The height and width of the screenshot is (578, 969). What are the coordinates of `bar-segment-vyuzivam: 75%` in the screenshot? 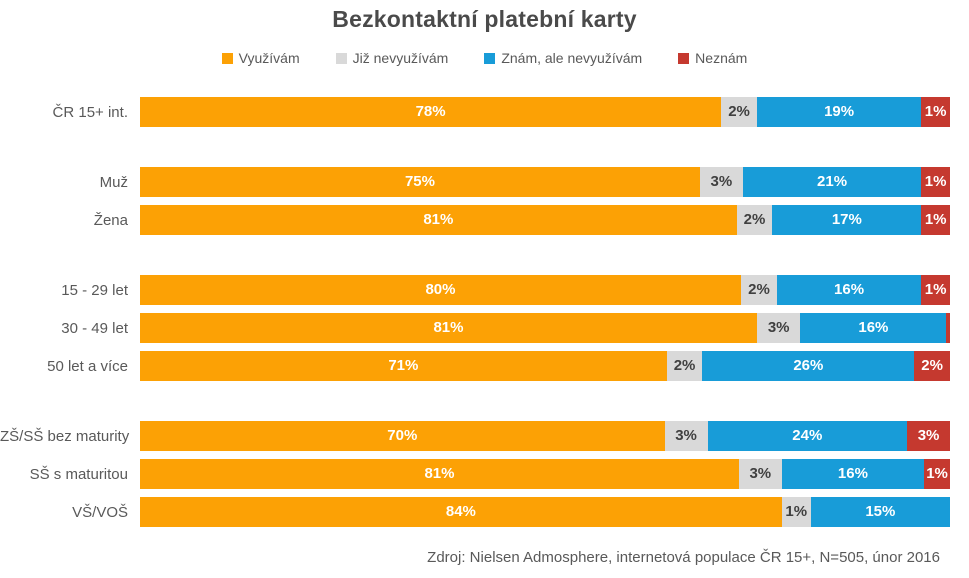 It's located at (420, 182).